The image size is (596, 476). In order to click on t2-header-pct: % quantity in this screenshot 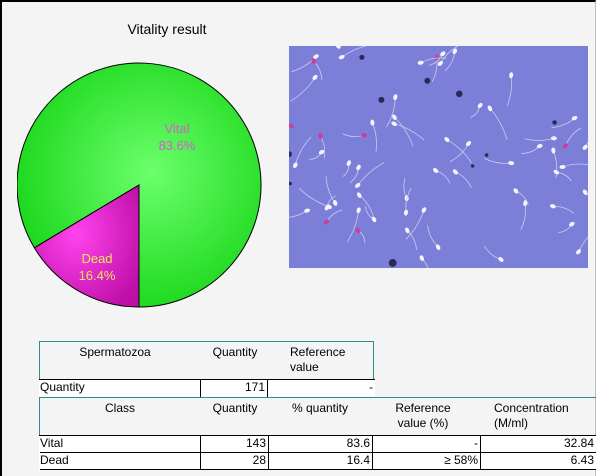, I will do `click(320, 408)`.